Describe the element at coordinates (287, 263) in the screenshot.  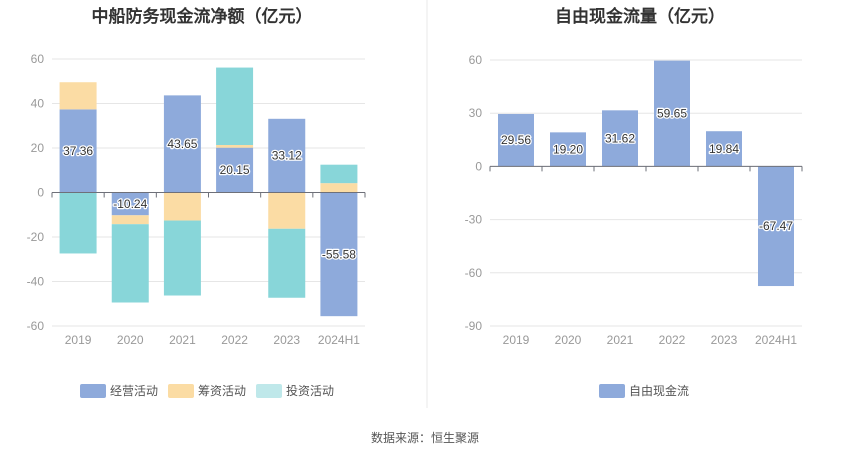
I see `left-bar-s2-2023` at that location.